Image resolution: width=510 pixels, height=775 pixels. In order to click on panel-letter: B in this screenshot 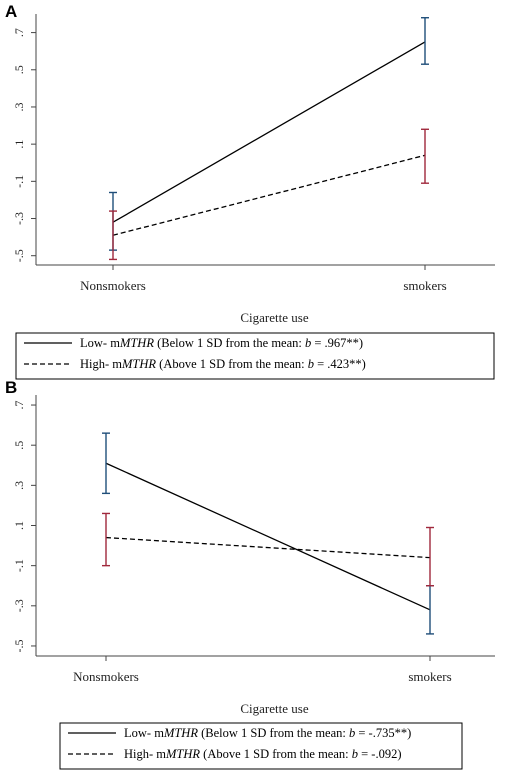, I will do `click(11, 387)`.